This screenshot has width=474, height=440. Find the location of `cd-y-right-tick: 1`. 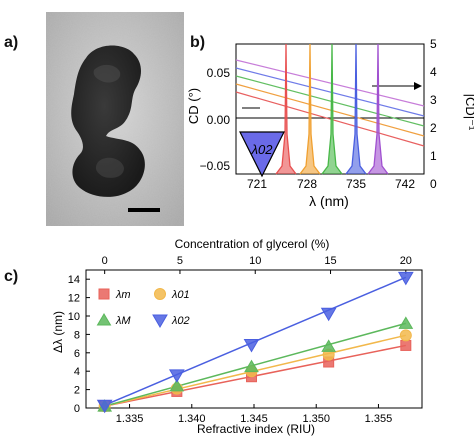

cd-y-right-tick: 1 is located at coordinates (433, 156).